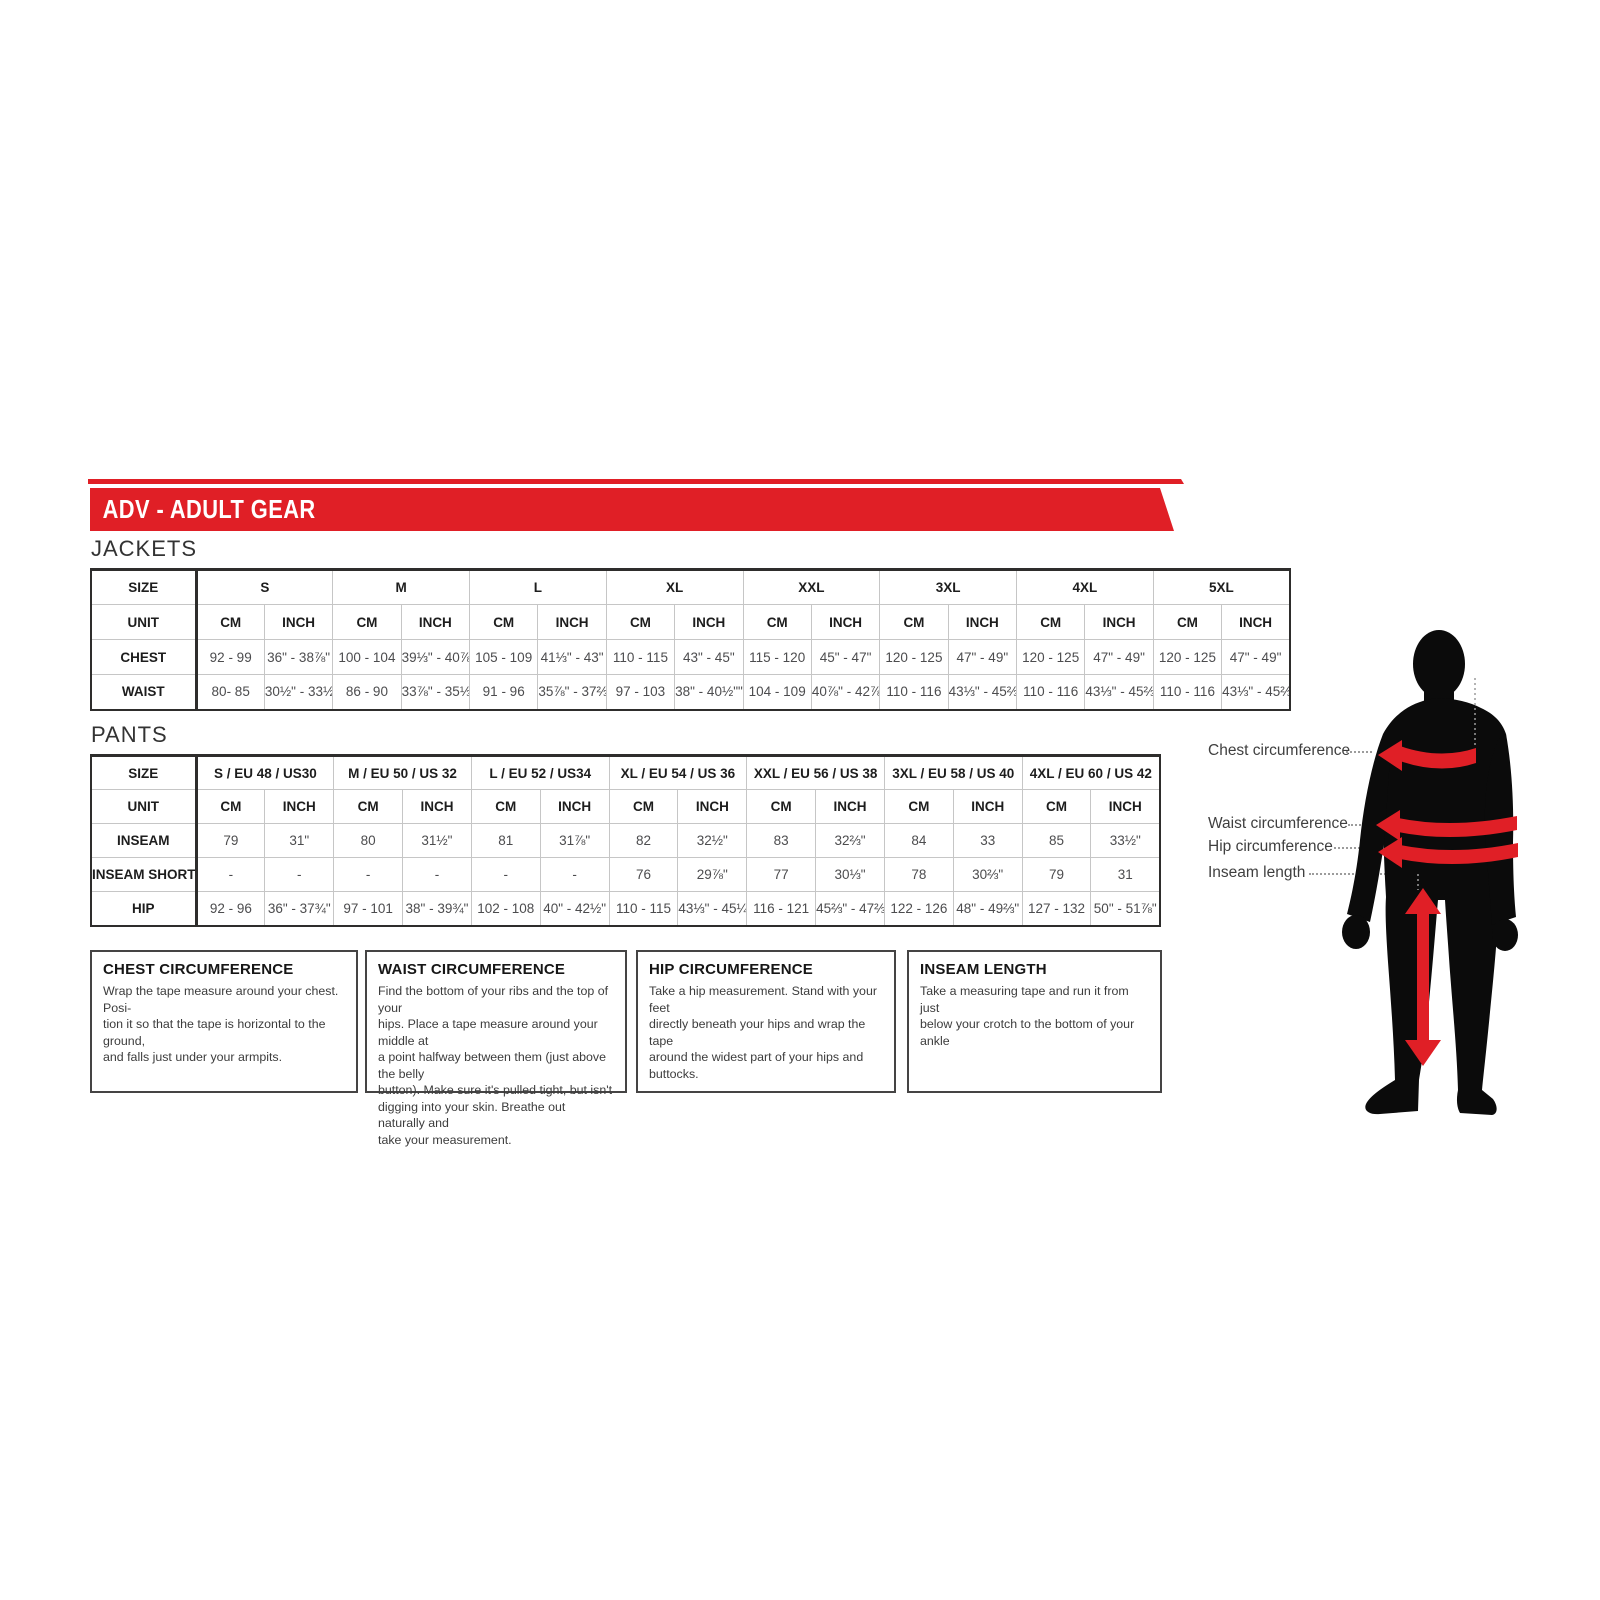  What do you see at coordinates (712, 908) in the screenshot?
I see `value-cell: 43⅓" - 45¼"` at bounding box center [712, 908].